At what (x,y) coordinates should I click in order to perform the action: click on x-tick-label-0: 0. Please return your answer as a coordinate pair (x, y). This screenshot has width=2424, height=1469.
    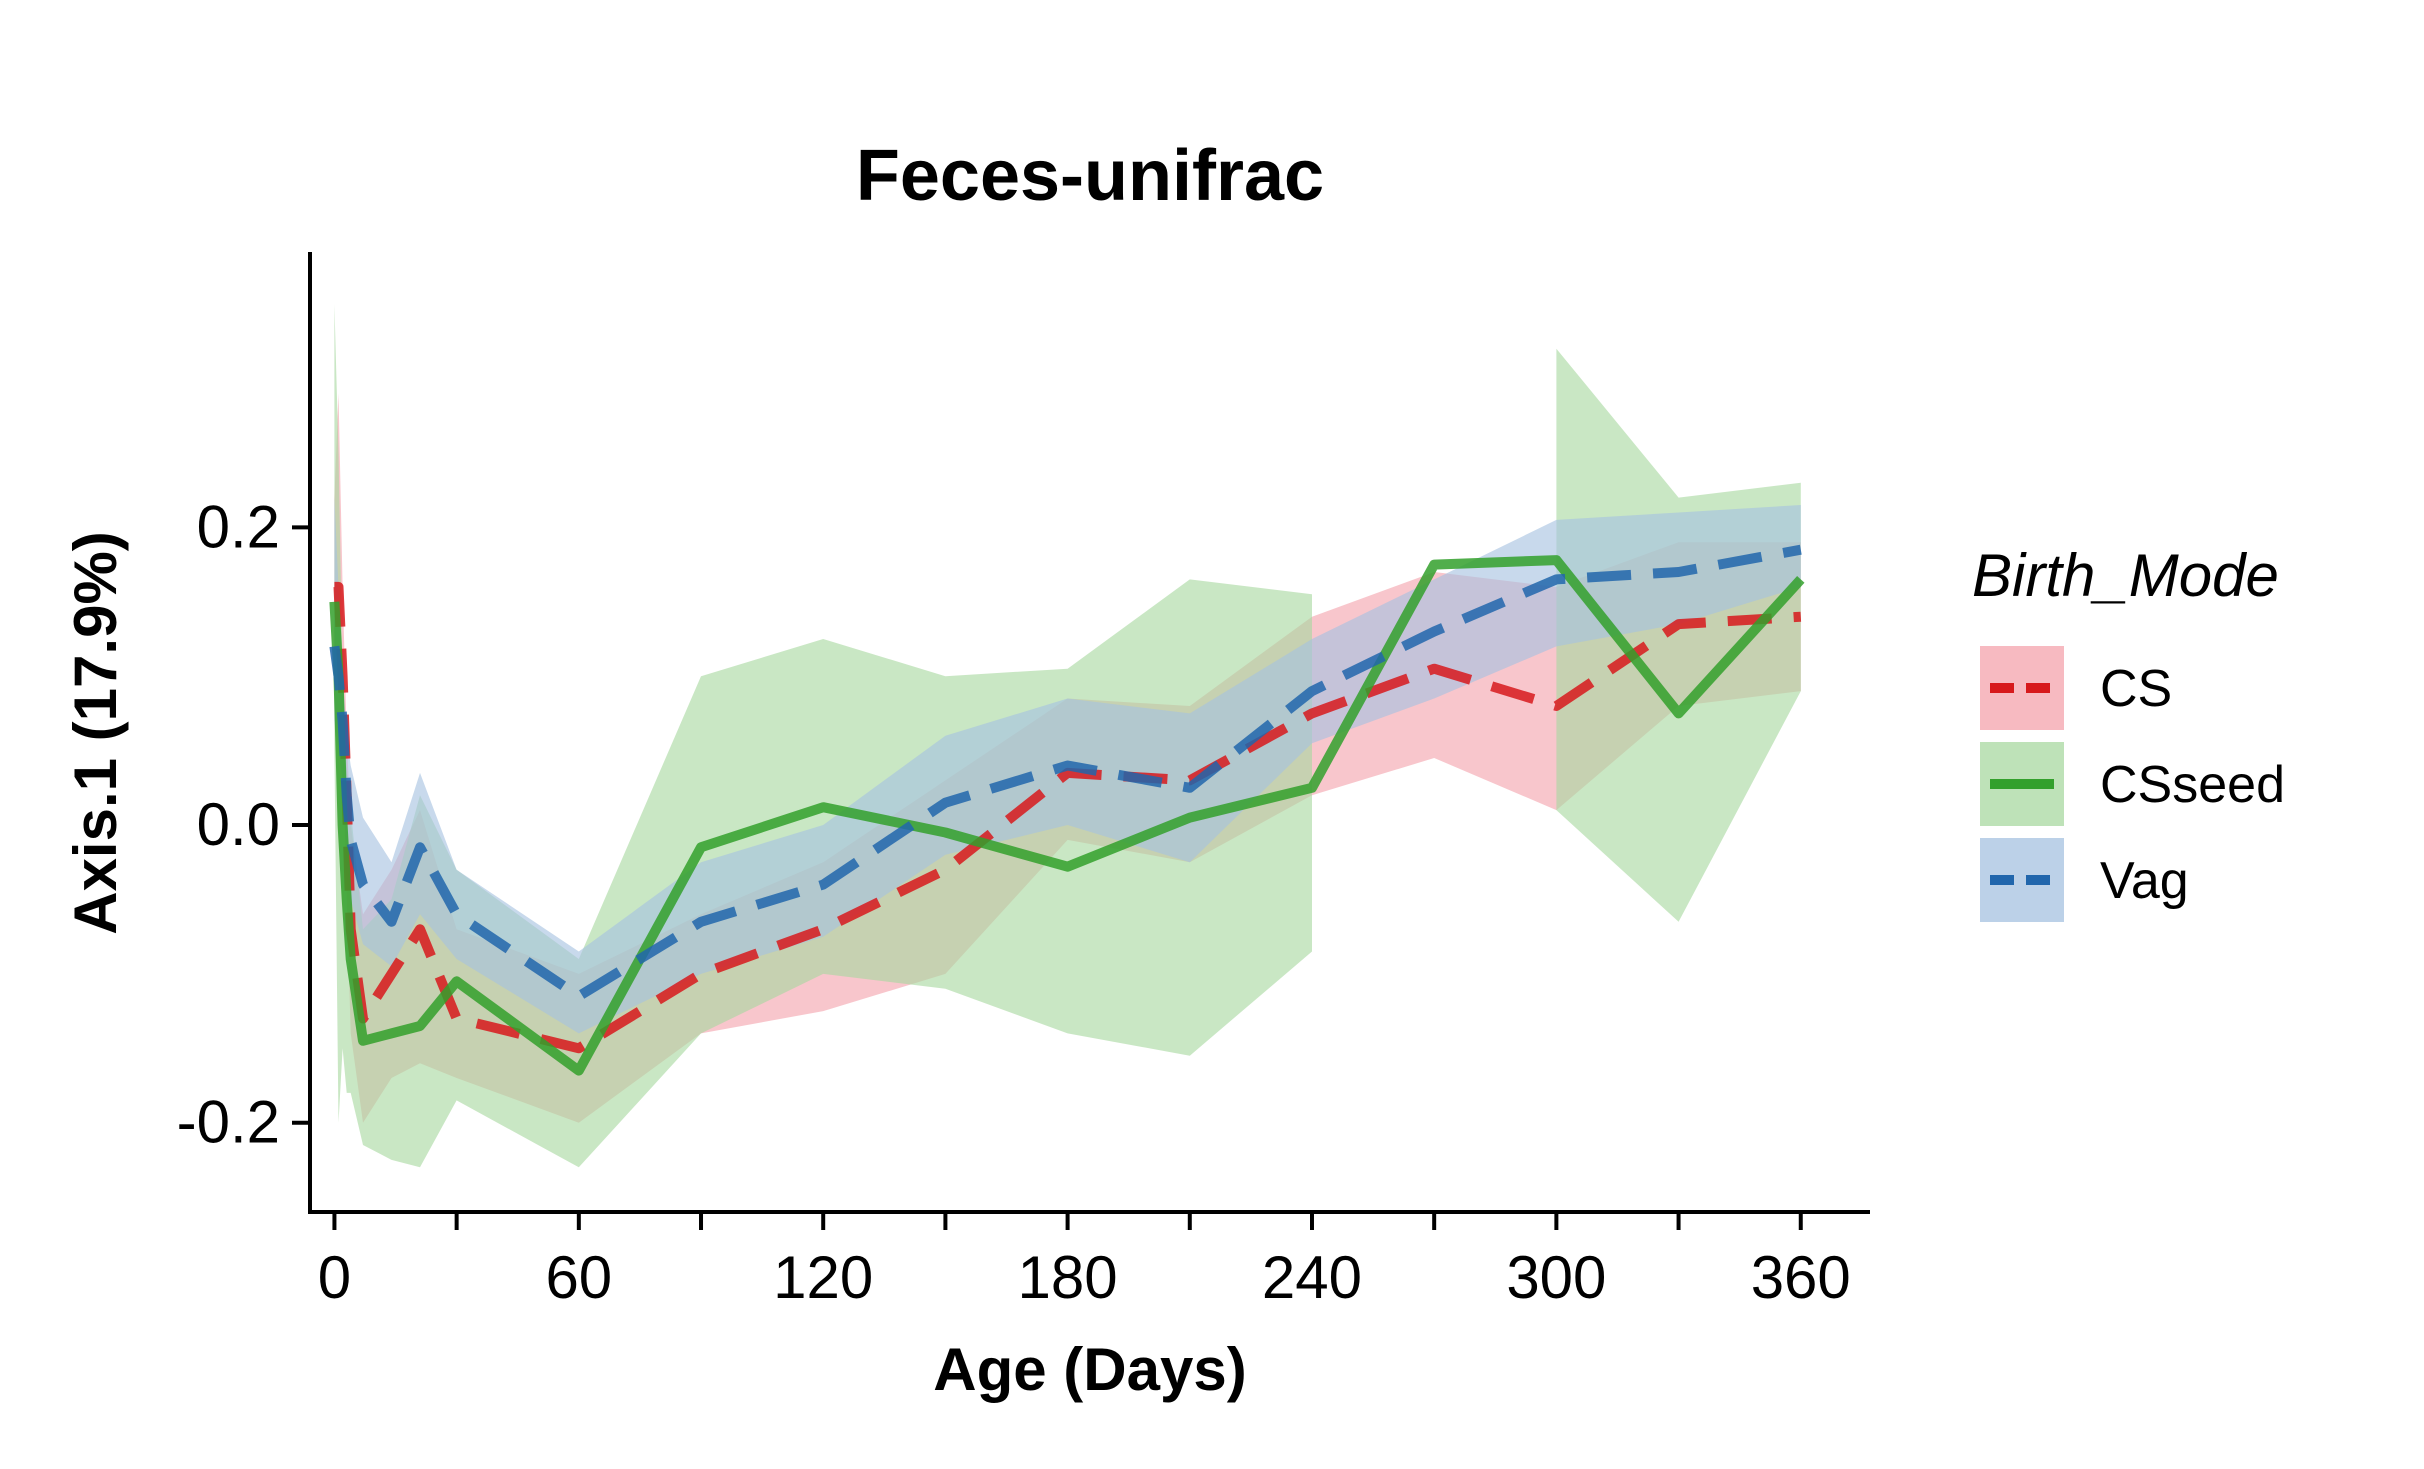
    Looking at the image, I should click on (334, 1277).